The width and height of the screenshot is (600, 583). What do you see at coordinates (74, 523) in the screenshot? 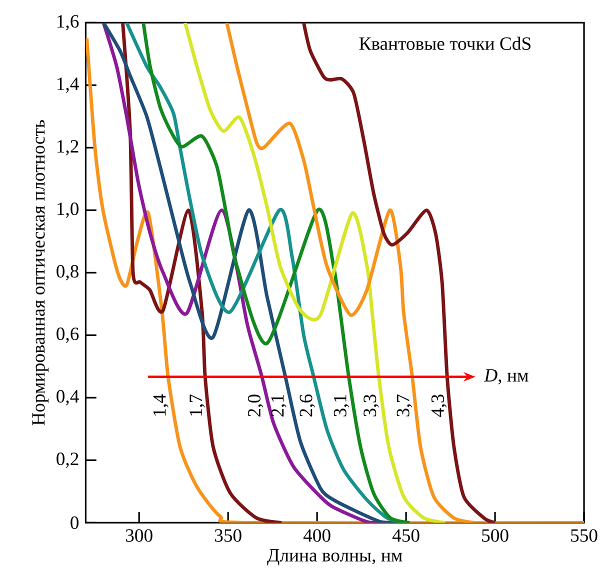
I see `y-tick-label: 0` at bounding box center [74, 523].